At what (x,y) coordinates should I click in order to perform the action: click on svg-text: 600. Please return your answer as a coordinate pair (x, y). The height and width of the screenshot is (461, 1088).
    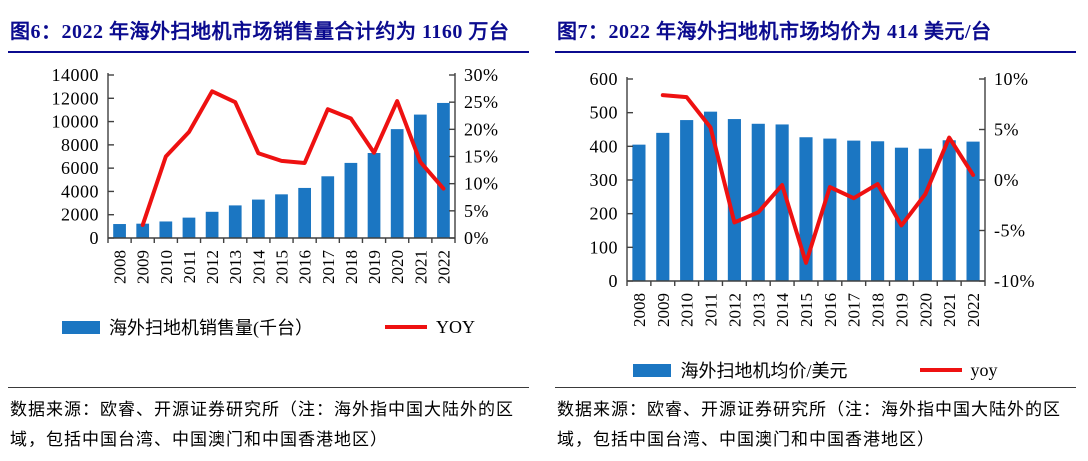
    Looking at the image, I should click on (604, 79).